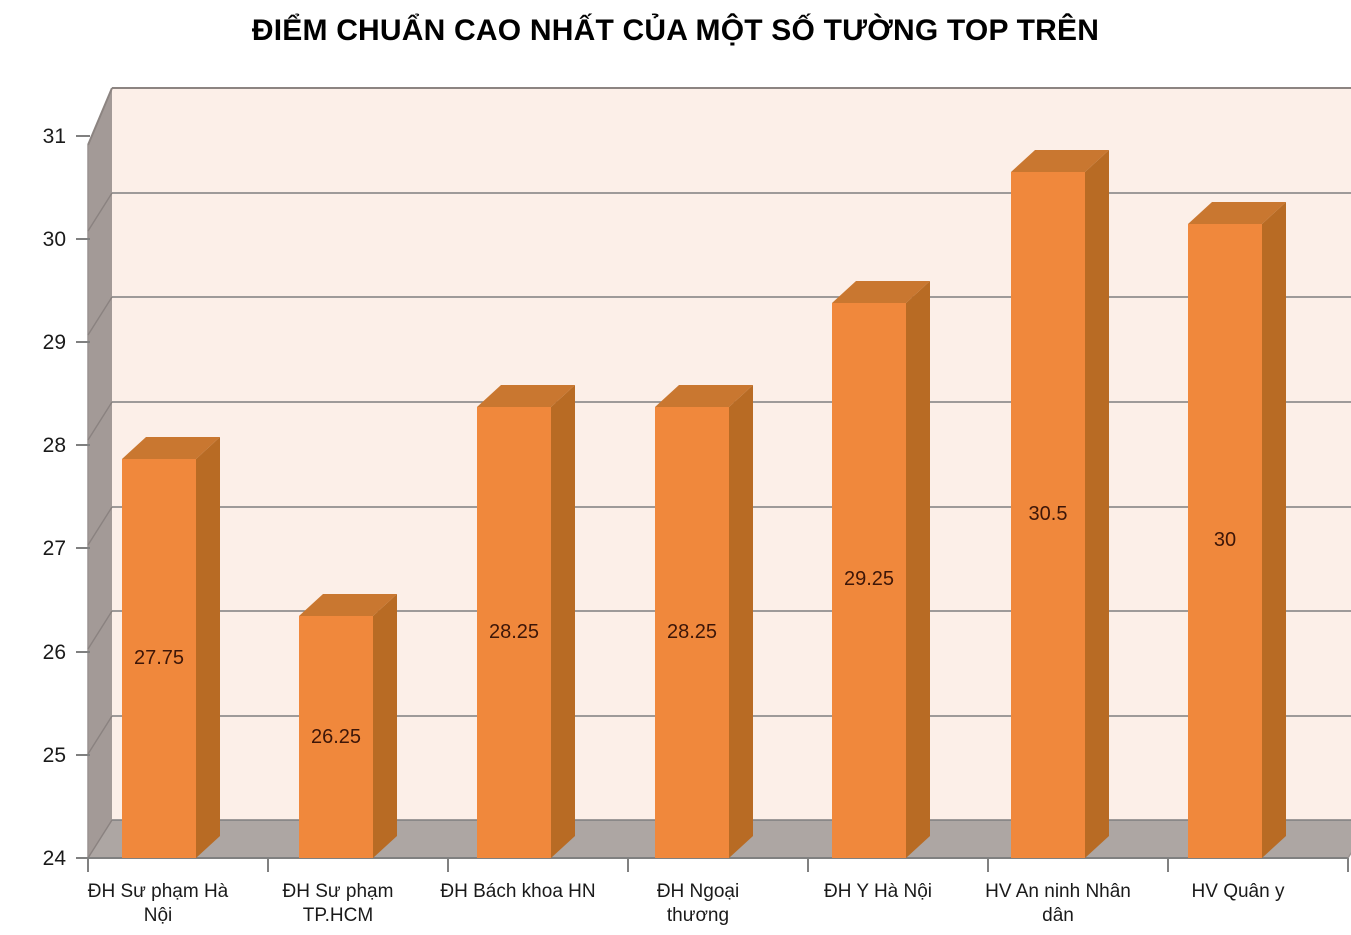 Image resolution: width=1351 pixels, height=935 pixels. Describe the element at coordinates (1058, 903) in the screenshot. I see `x-axis-tick-label: HV An ninh Nhân dân` at that location.